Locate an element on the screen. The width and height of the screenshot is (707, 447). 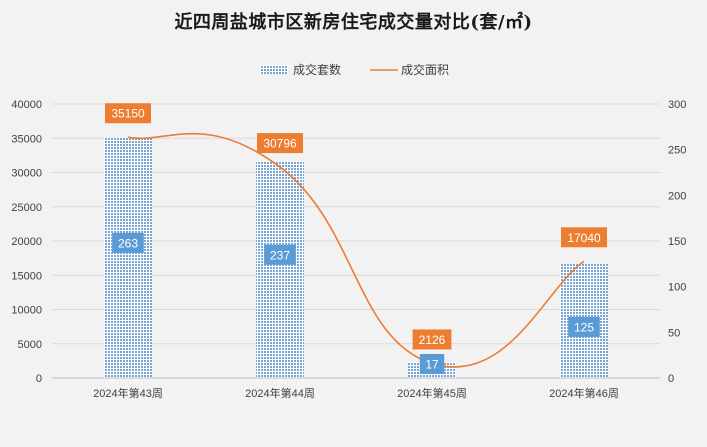
bar-value-label: 237 is located at coordinates (280, 255).